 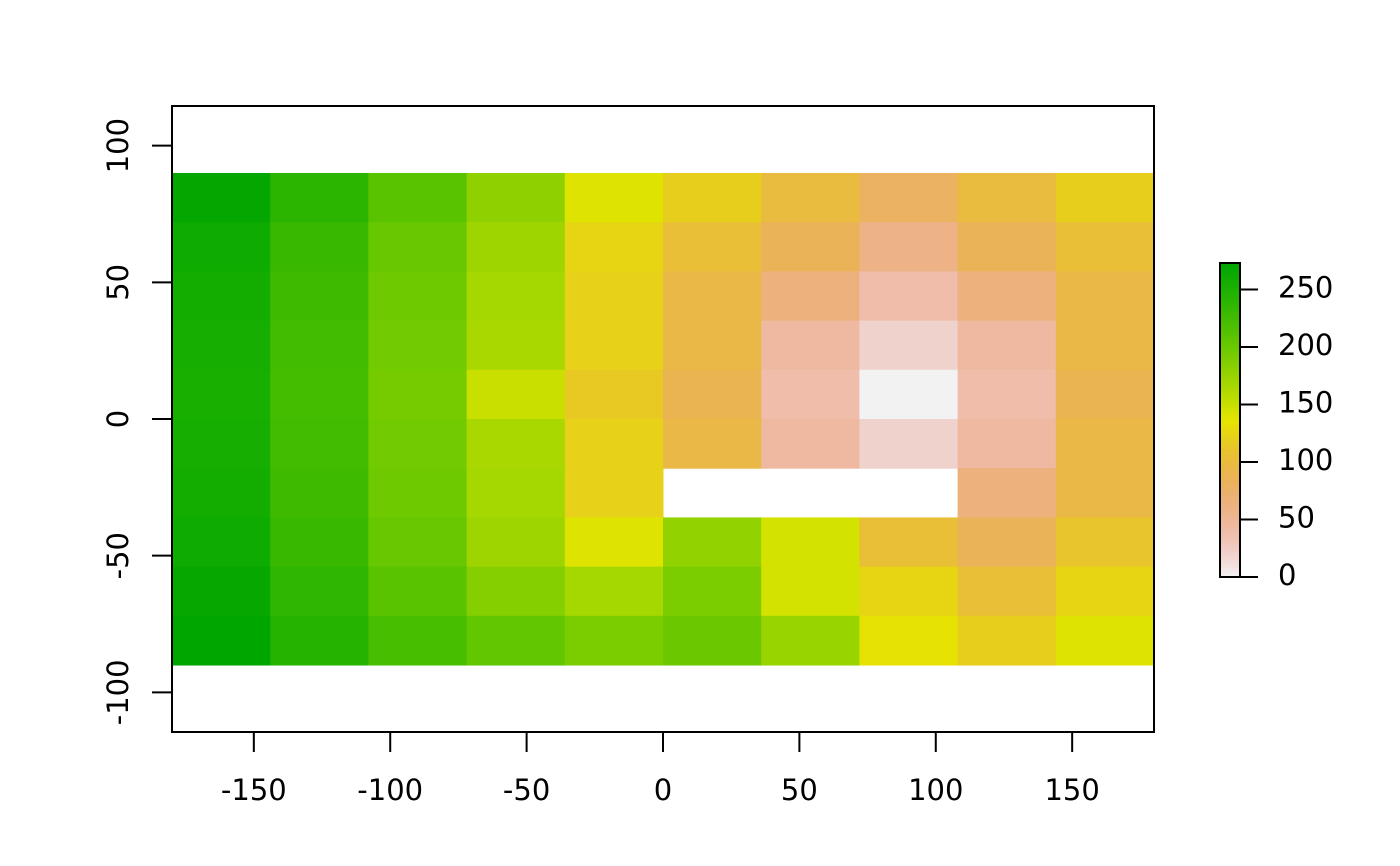 I want to click on y-tick-label: 50, so click(x=118, y=282).